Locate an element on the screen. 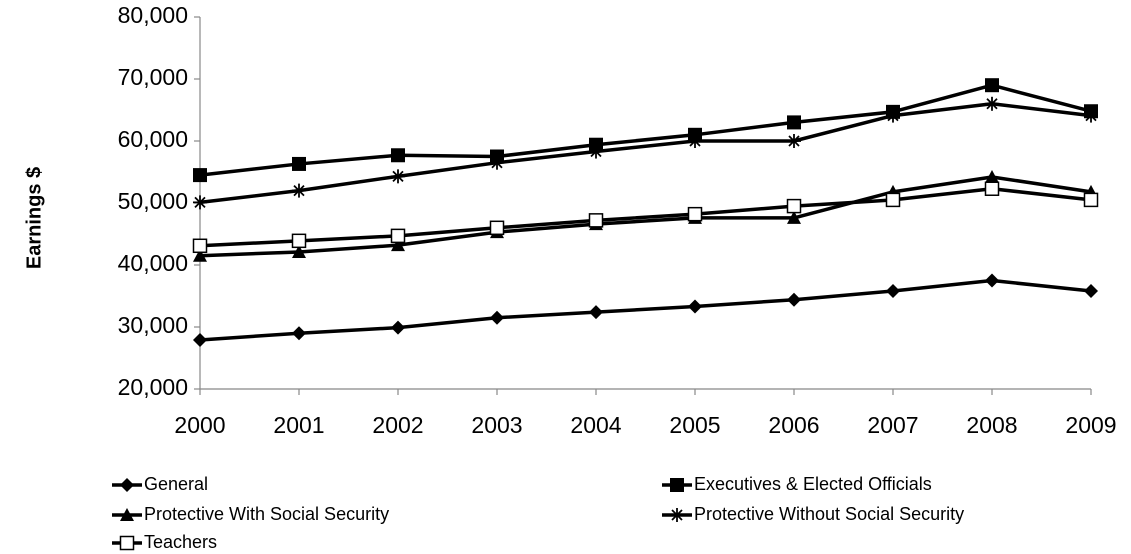 The height and width of the screenshot is (554, 1131). y-tick-label: 60,000 is located at coordinates (153, 139).